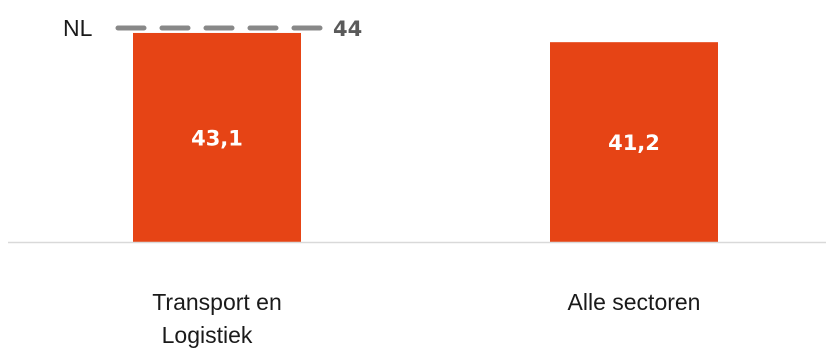 The width and height of the screenshot is (834, 354). What do you see at coordinates (426, 318) in the screenshot?
I see `category-labels-group: Transport en Logistiek Alle sectoren` at bounding box center [426, 318].